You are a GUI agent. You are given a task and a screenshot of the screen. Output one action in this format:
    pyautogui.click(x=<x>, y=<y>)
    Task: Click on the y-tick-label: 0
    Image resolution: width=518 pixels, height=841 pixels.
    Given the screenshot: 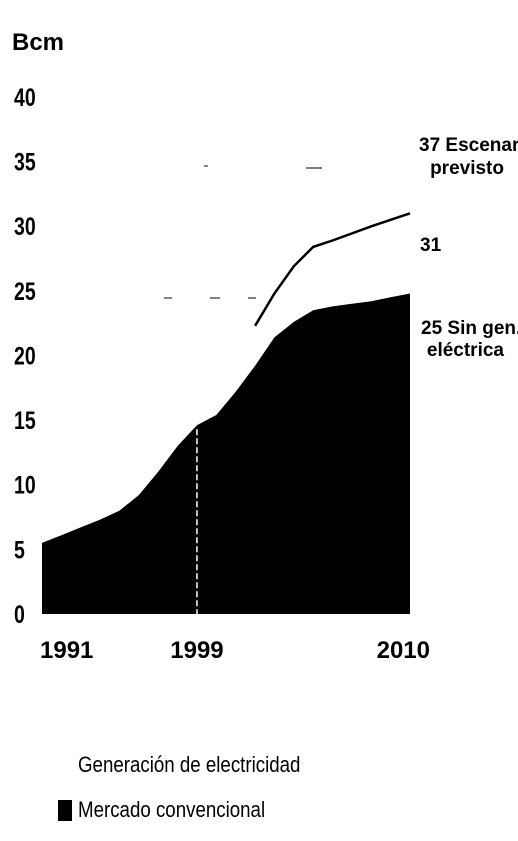 What is the action you would take?
    pyautogui.click(x=19, y=615)
    